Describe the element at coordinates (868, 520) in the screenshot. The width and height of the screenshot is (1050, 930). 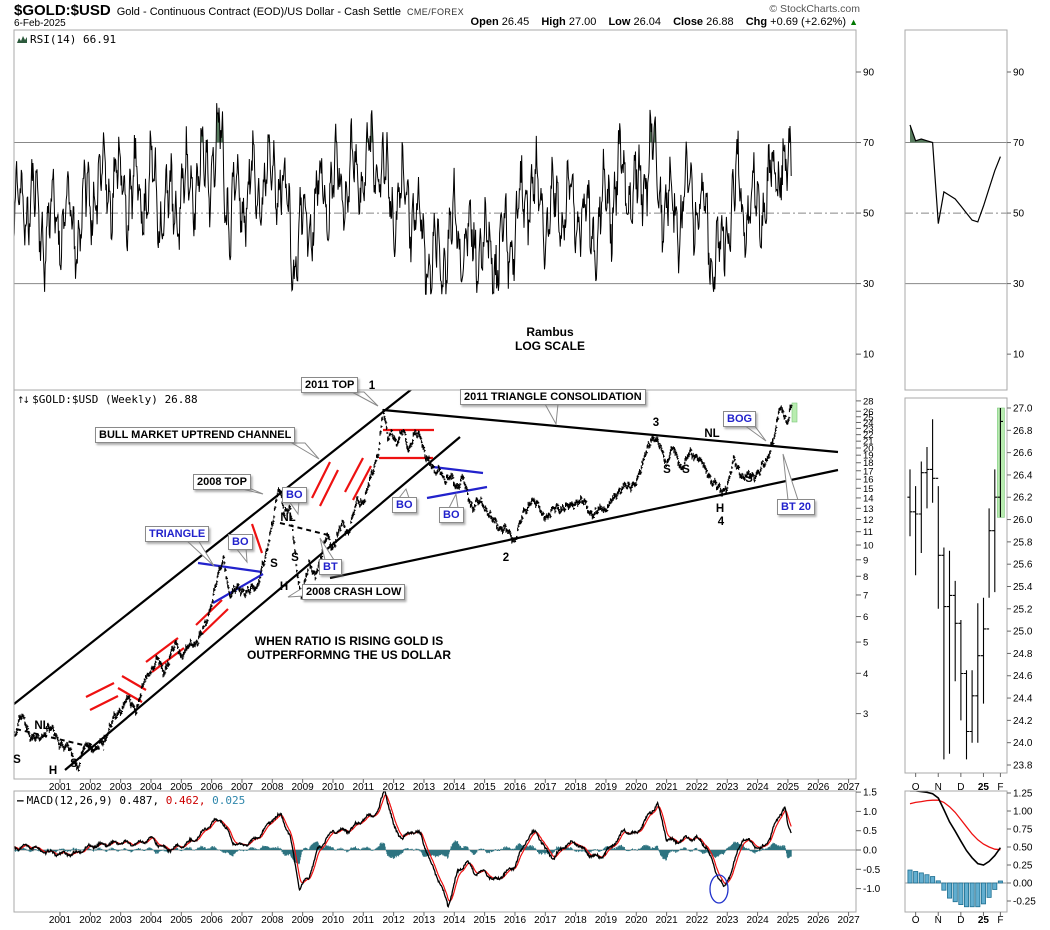
I see `svg-text: 12` at that location.